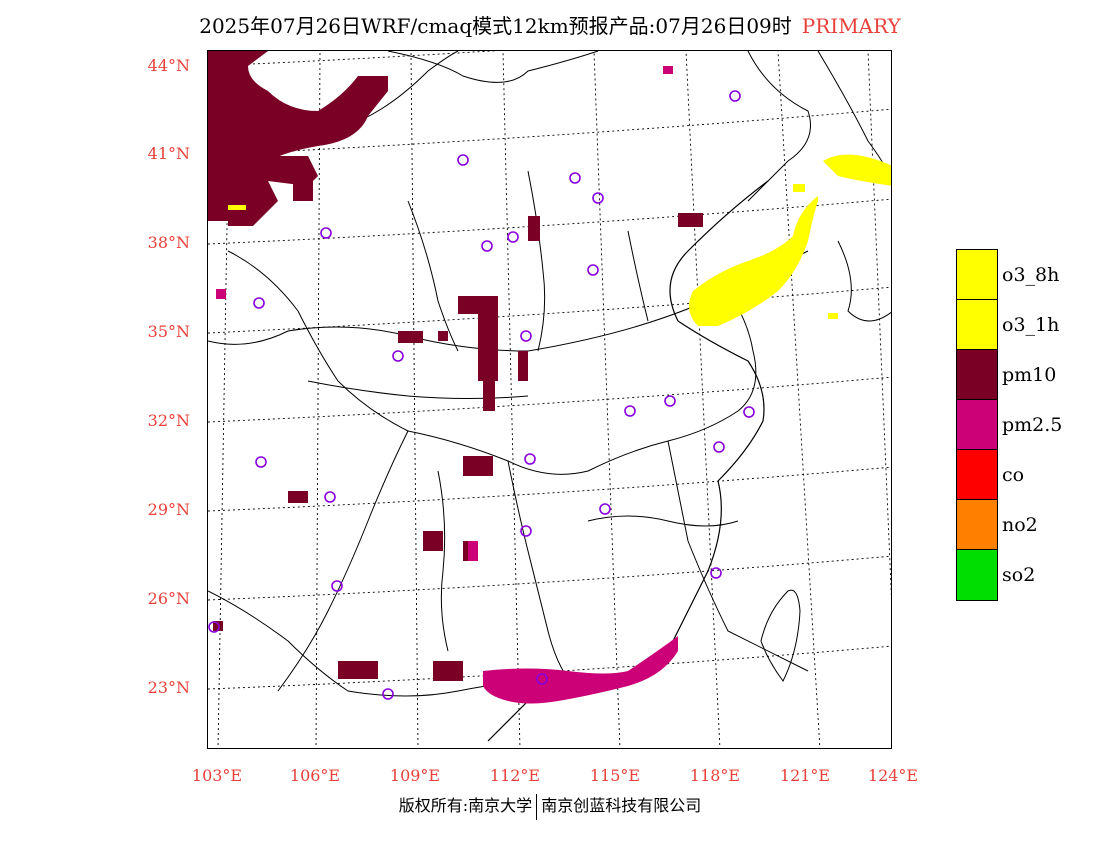 This screenshot has height=850, width=1100. I want to click on legend-swatch-so2, so click(977, 575).